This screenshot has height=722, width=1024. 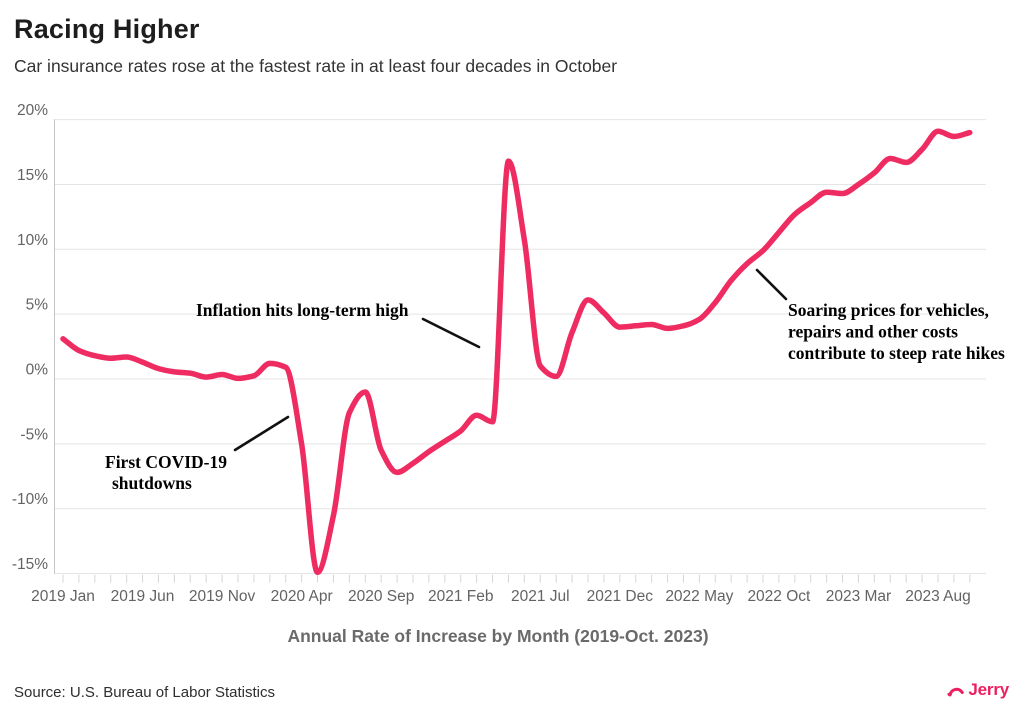 What do you see at coordinates (858, 596) in the screenshot?
I see `x-tick-label: 2023 Mar` at bounding box center [858, 596].